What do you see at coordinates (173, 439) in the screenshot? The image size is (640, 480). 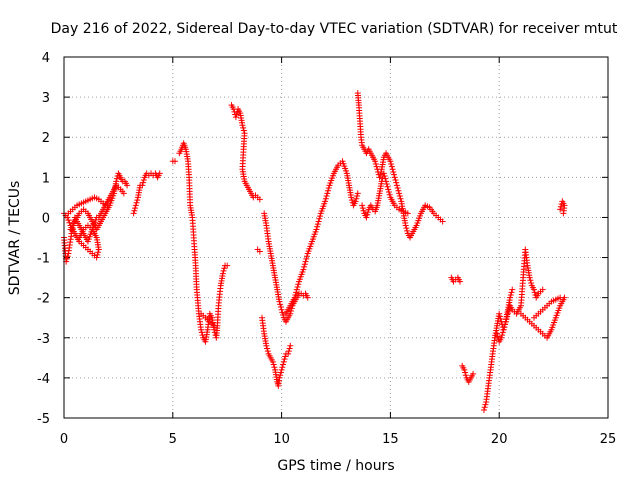 I see `x-tick-label: 5` at bounding box center [173, 439].